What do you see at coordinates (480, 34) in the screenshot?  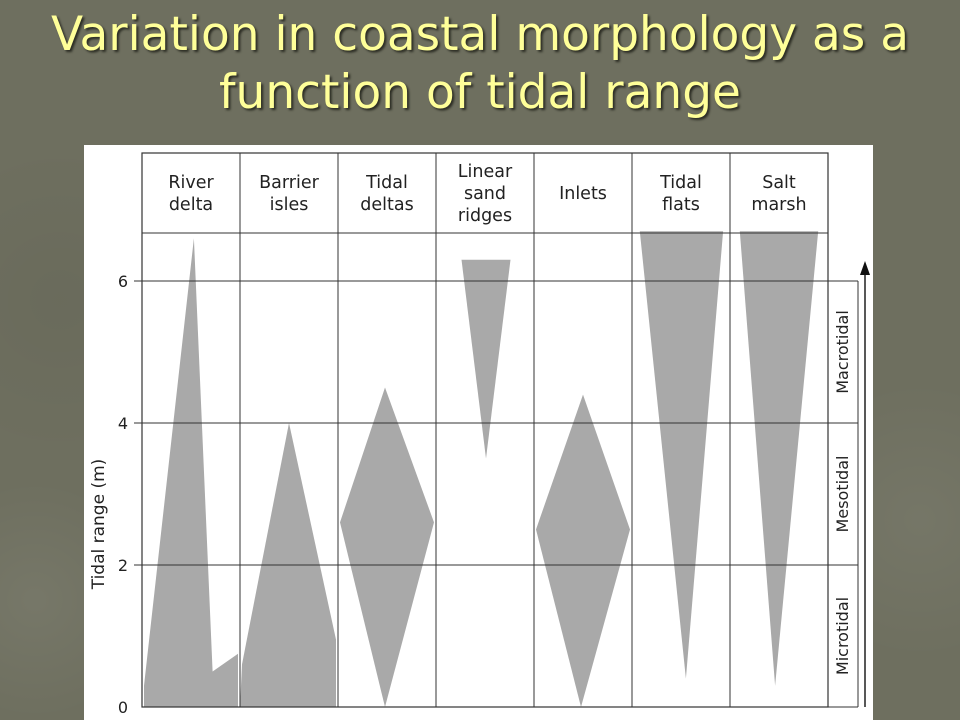 I see `title-line-1: Variation in coastal morphology as a` at bounding box center [480, 34].